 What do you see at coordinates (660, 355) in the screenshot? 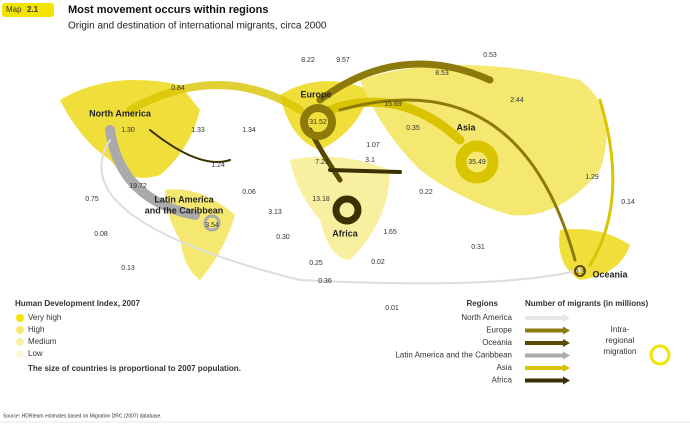
I see `intra-legend-ring` at bounding box center [660, 355].